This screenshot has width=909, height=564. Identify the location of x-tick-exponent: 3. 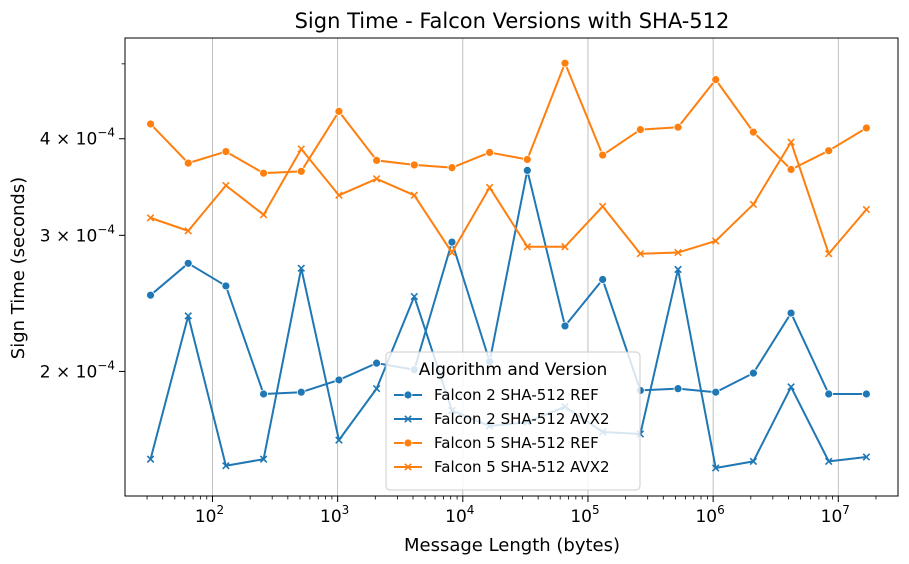
(346, 510).